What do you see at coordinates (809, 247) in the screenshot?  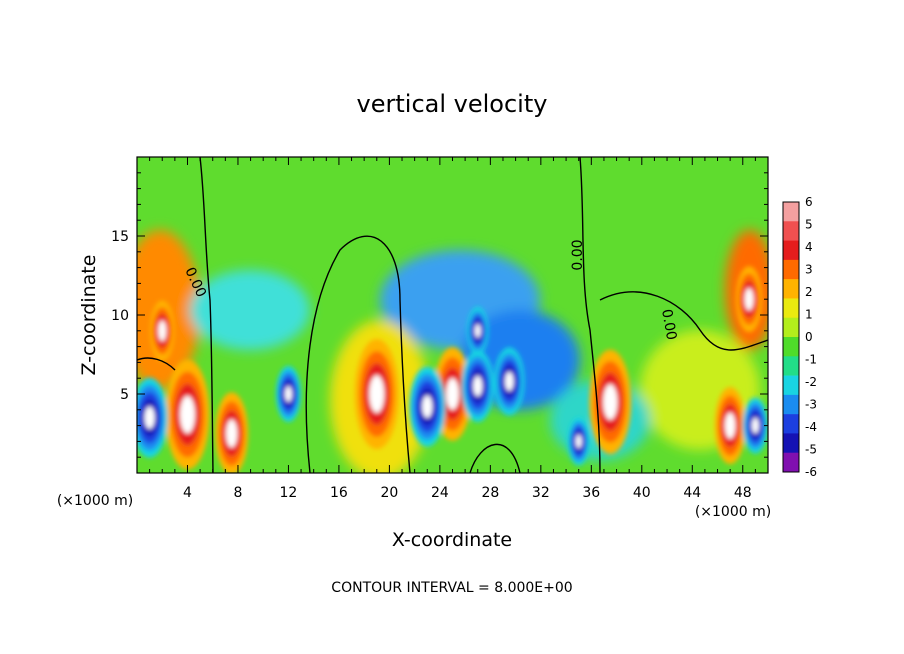 I see `colorbar-tick-label: 4` at bounding box center [809, 247].